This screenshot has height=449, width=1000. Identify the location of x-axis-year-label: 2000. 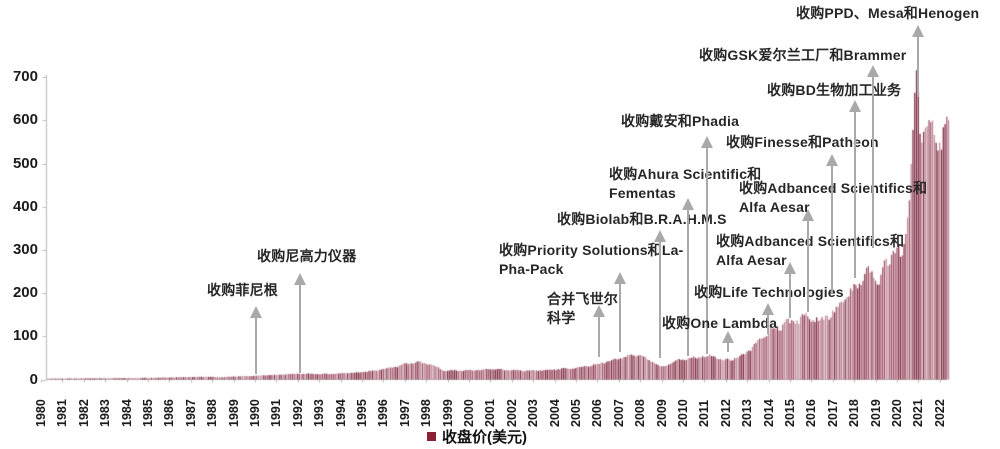
(469, 413).